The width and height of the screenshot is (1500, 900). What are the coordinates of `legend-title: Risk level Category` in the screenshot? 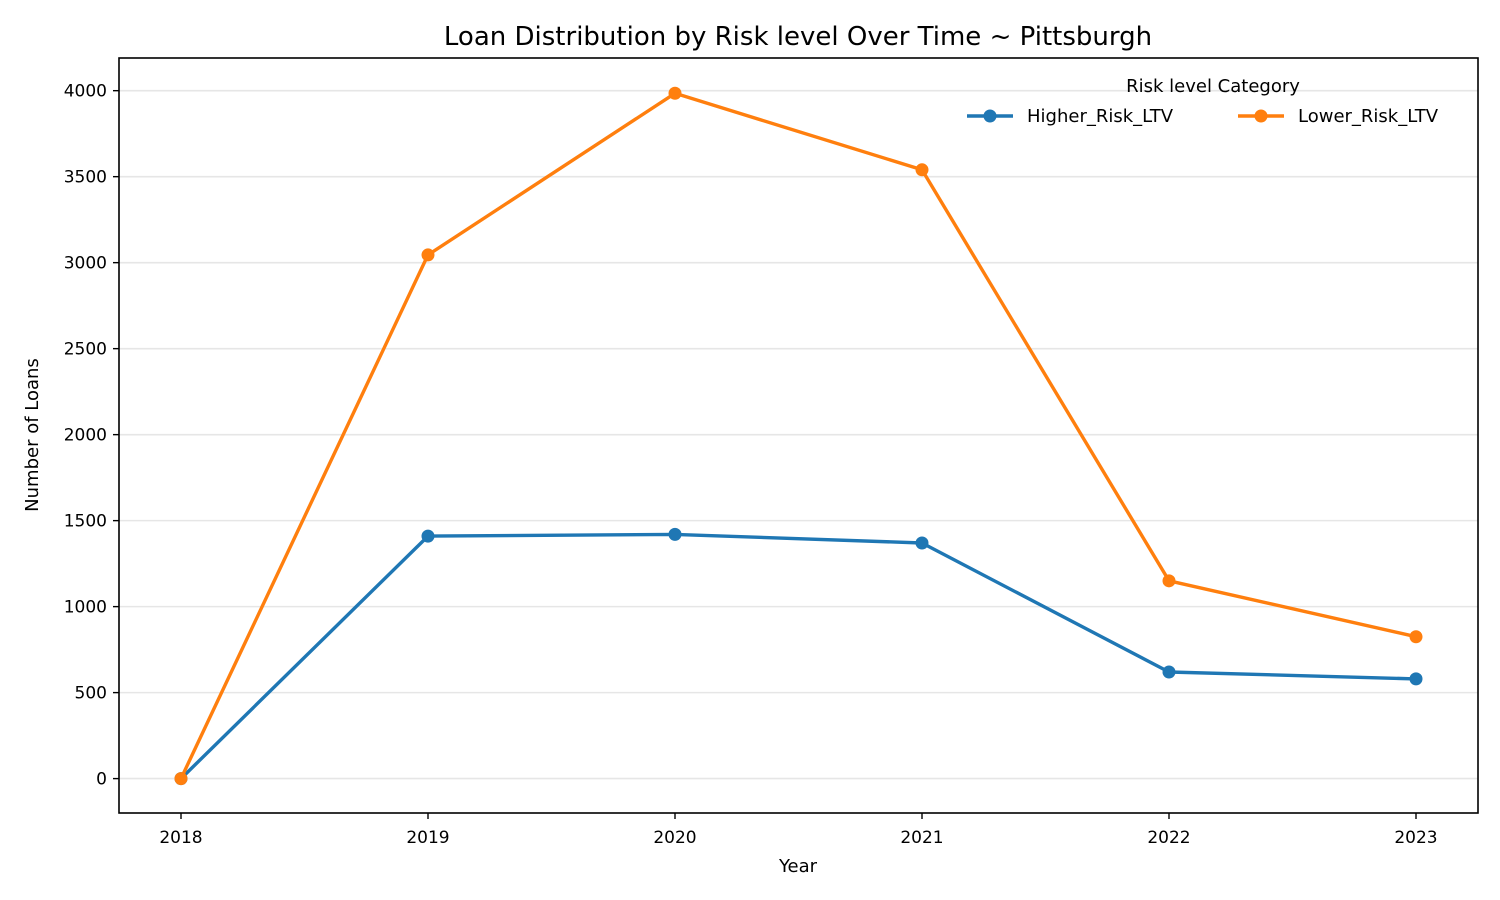 It's located at (1213, 86).